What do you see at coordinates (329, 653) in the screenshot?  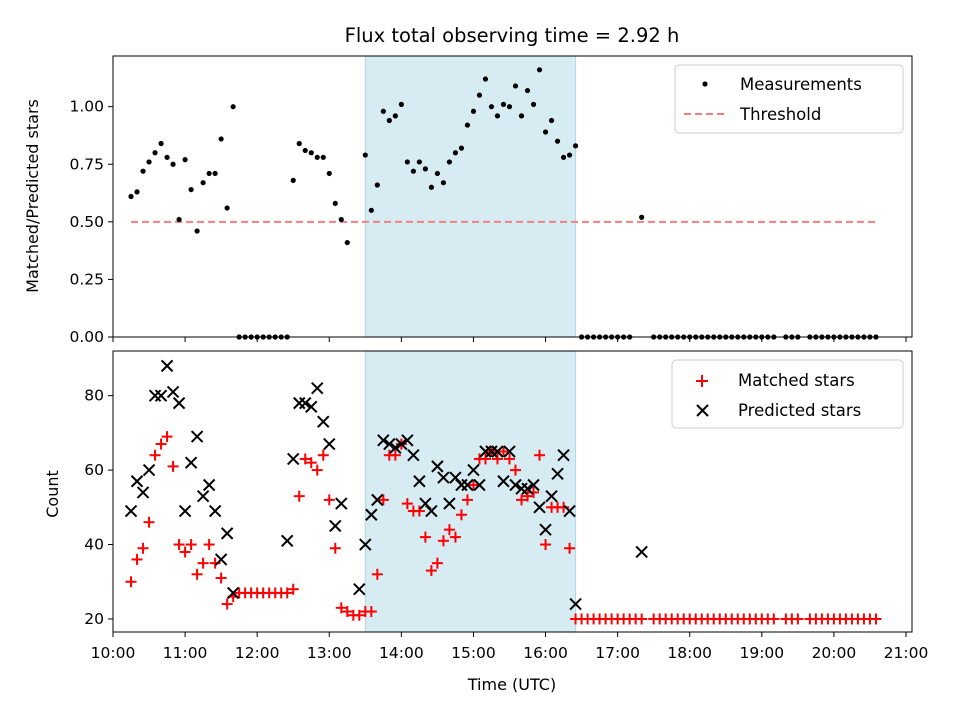 I see `x-tick-label: 13:00` at bounding box center [329, 653].